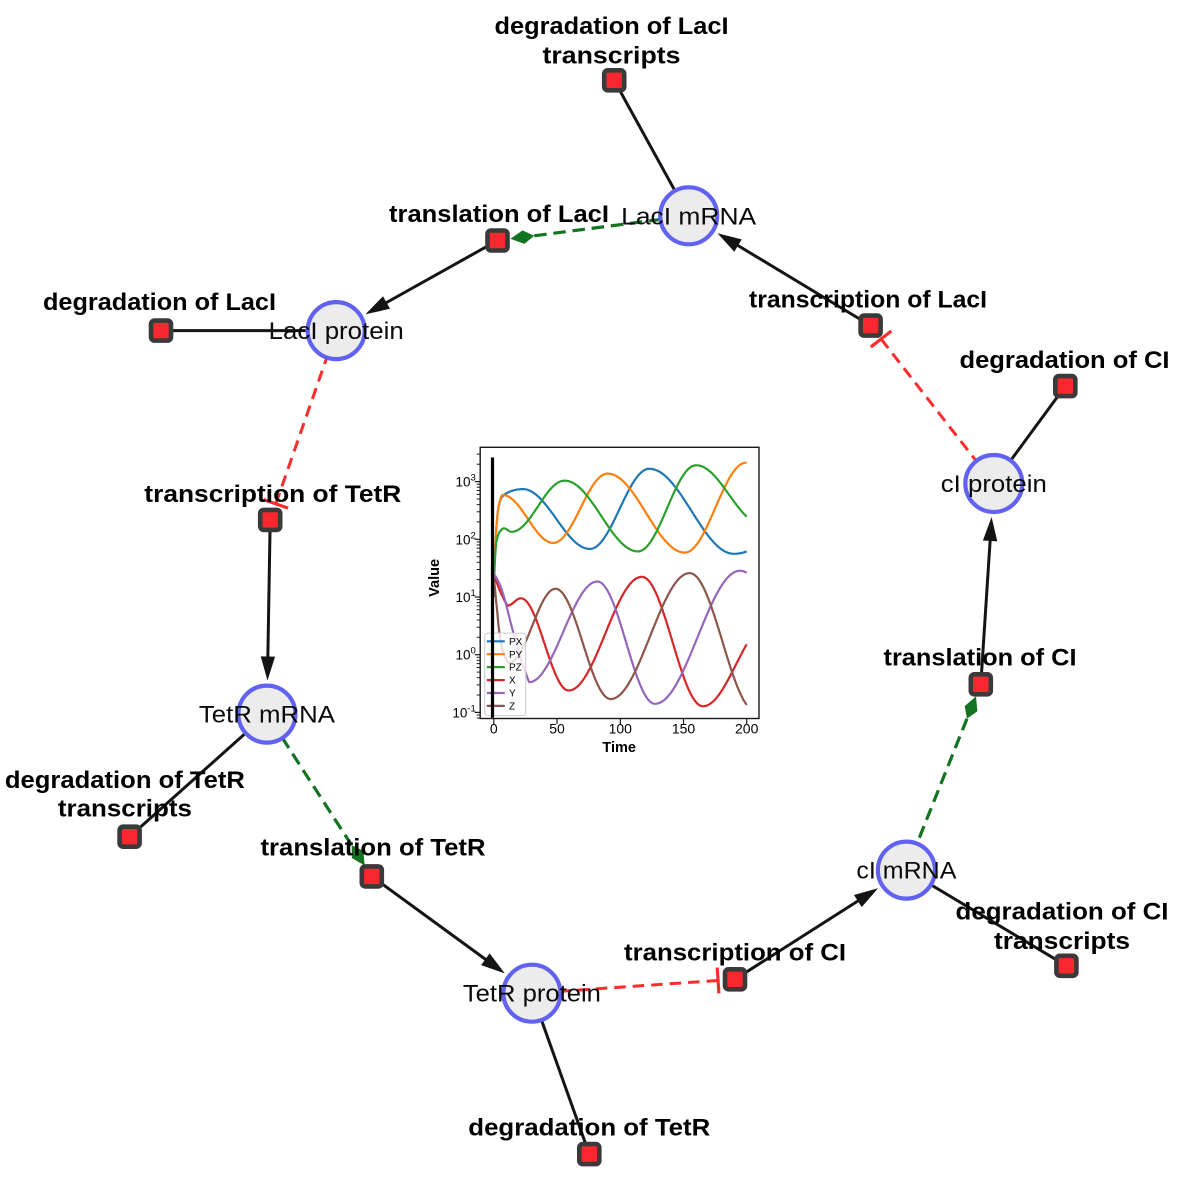 This screenshot has height=1200, width=1189. What do you see at coordinates (689, 216) in the screenshot?
I see `svg-text: LacI mRNA` at bounding box center [689, 216].